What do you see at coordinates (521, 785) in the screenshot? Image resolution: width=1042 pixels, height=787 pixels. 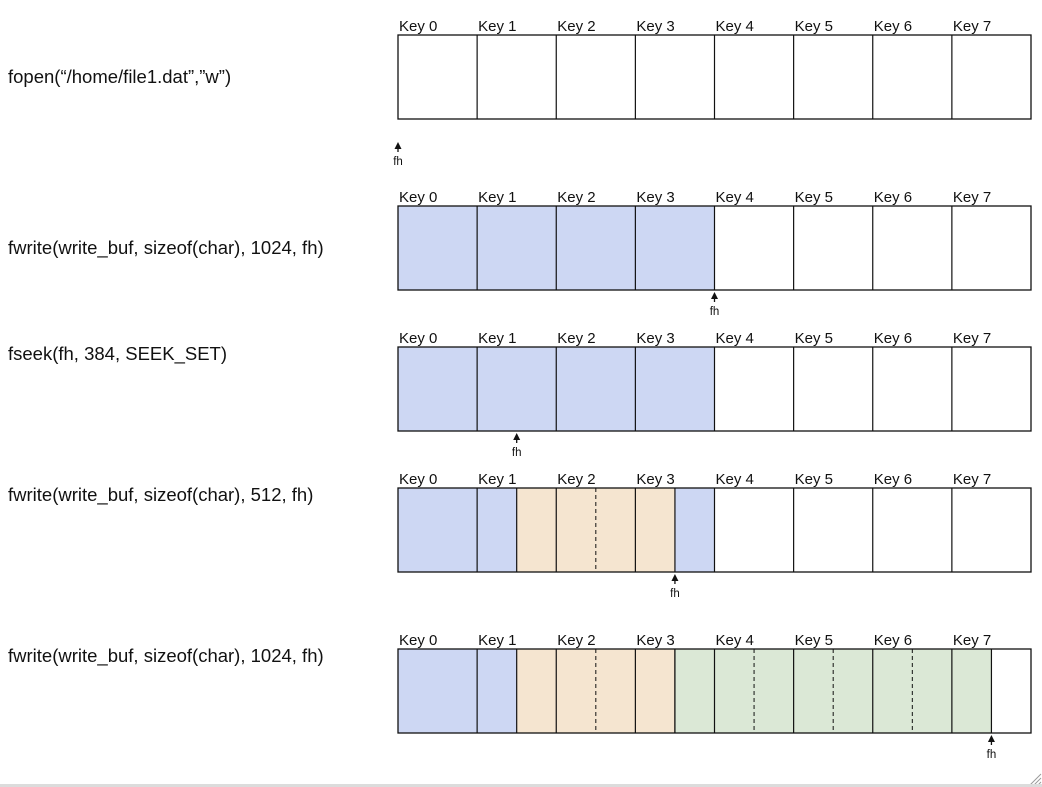 I see `window-bottom-edge` at bounding box center [521, 785].